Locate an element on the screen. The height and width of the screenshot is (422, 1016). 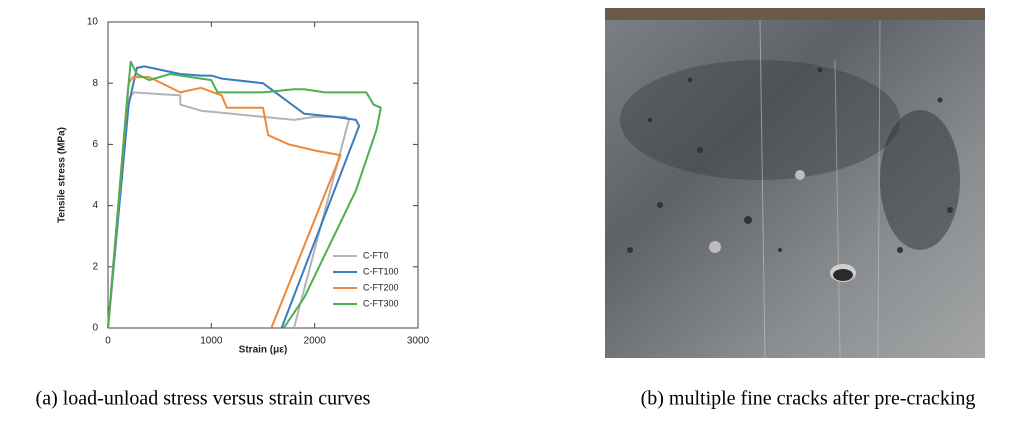
legend-label: C-FT300 is located at coordinates (381, 303).